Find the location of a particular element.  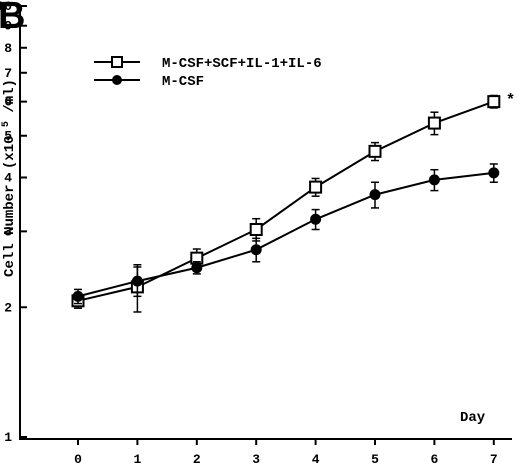

x-tick-label: 3 is located at coordinates (256, 458).